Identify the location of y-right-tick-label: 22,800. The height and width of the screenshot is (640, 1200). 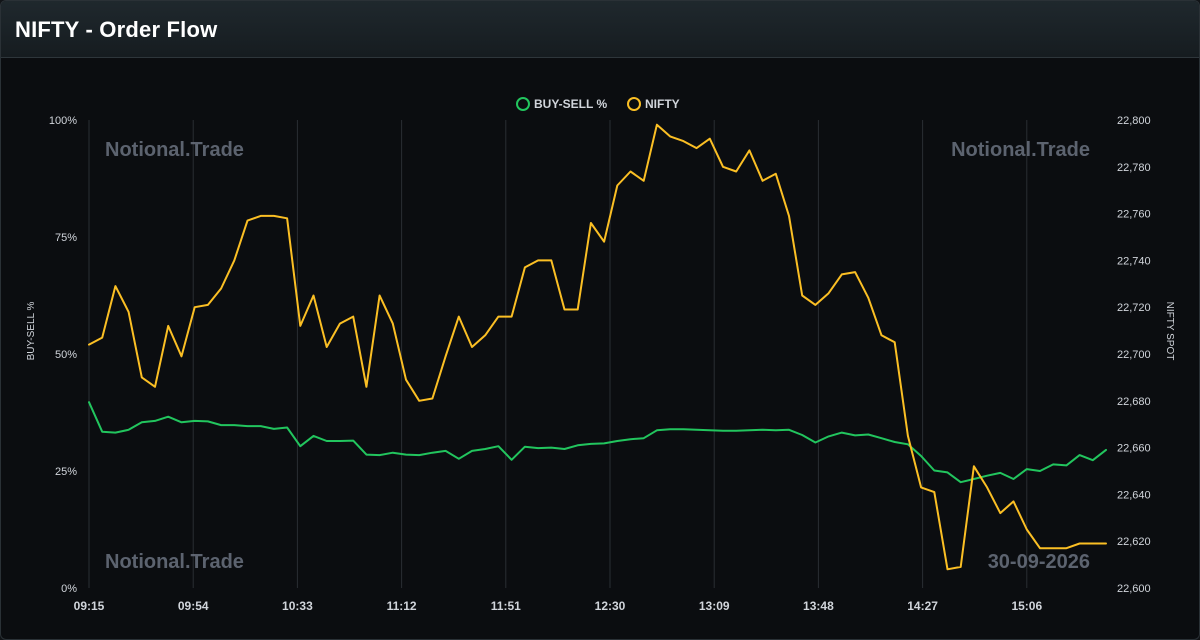
(1134, 121).